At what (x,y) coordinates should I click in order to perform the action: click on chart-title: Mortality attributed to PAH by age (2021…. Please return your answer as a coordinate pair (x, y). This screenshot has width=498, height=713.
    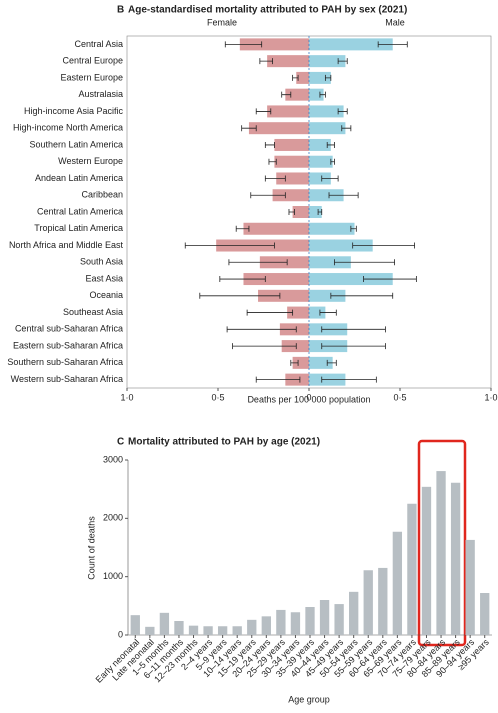
    Looking at the image, I should click on (224, 442).